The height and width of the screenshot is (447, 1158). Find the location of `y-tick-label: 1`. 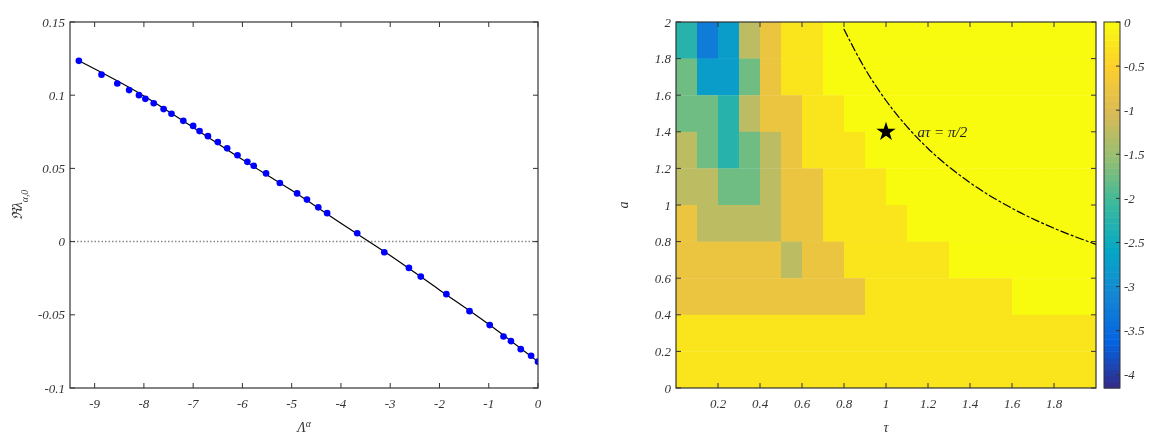

y-tick-label: 1 is located at coordinates (667, 205).